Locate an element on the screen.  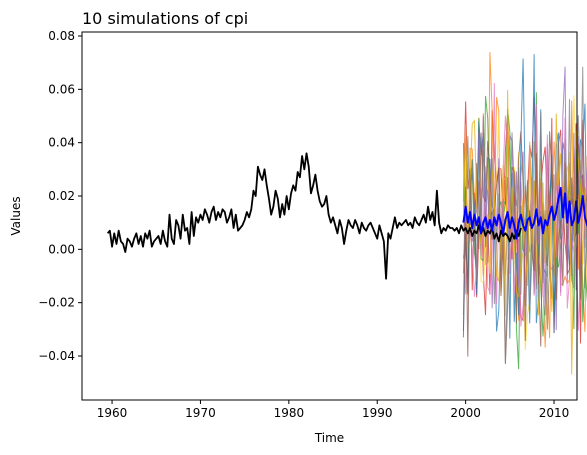
y-tick-label: 0.02 is located at coordinates (61, 196).